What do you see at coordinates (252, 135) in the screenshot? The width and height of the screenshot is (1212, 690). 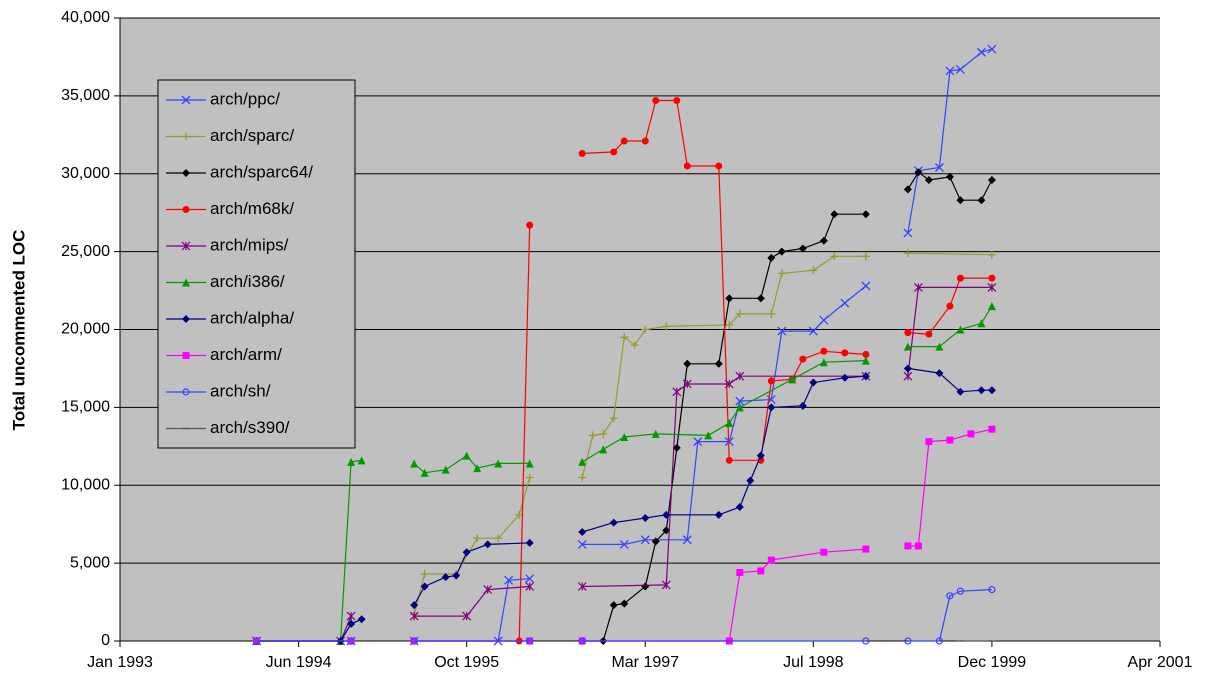 I see `legend-label: arch/sparc/` at bounding box center [252, 135].